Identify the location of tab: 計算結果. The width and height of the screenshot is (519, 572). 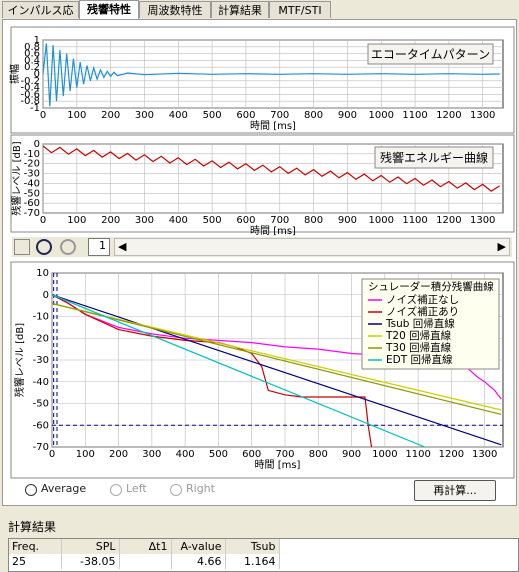
(240, 9).